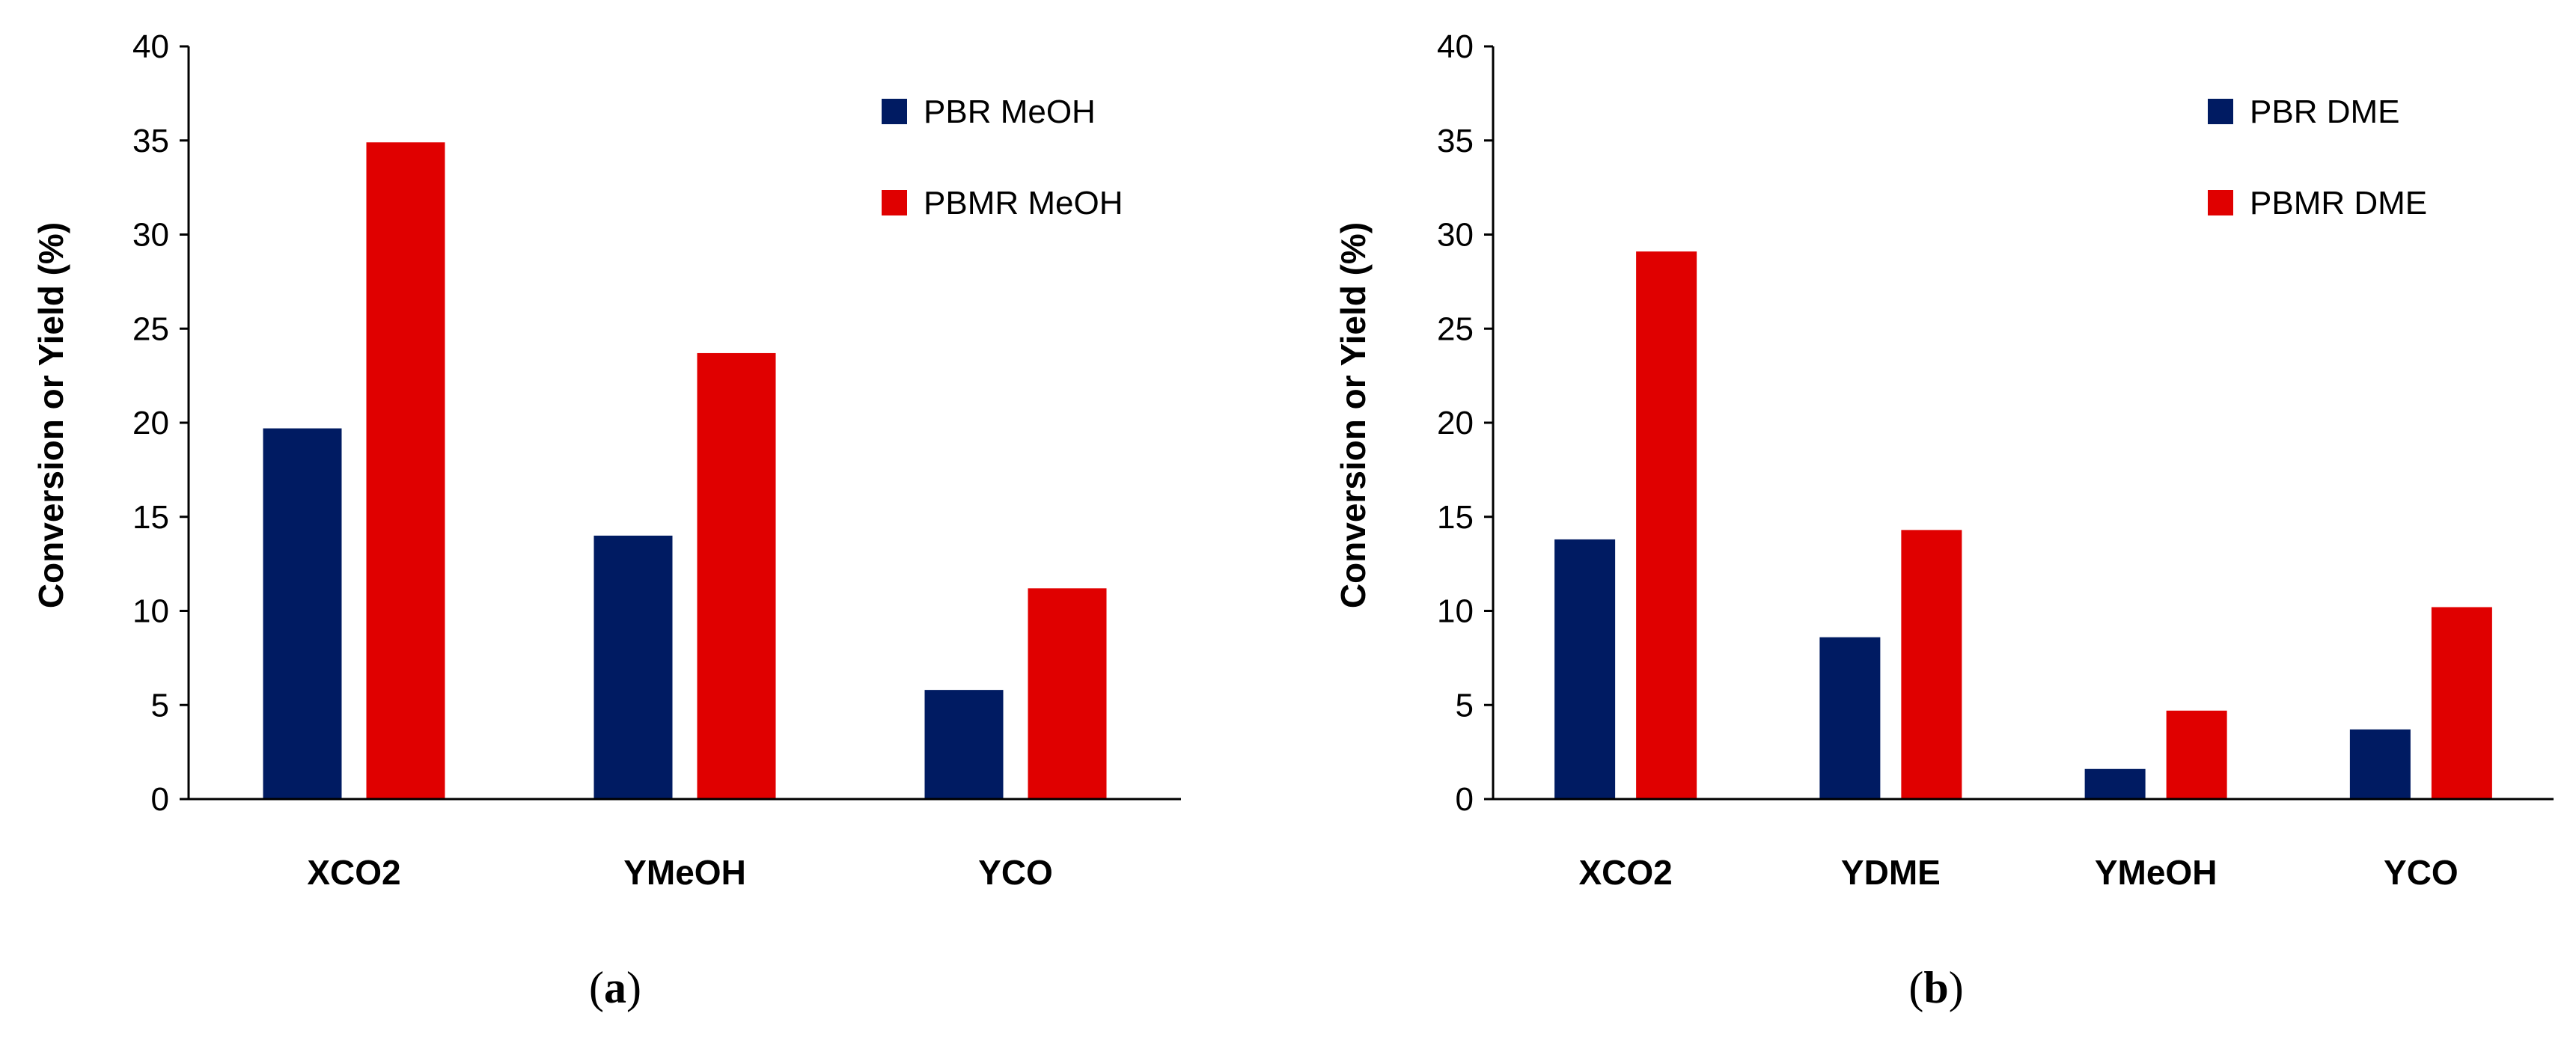 This screenshot has width=2576, height=1037. What do you see at coordinates (1666, 525) in the screenshot?
I see `bar-pbmr-dme-xco2` at bounding box center [1666, 525].